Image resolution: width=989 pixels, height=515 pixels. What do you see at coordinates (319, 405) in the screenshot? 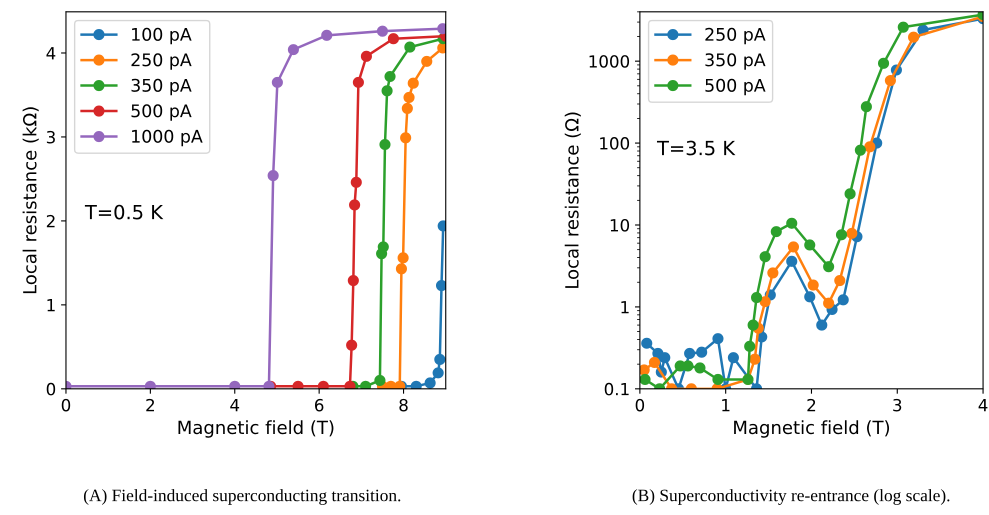
I see `x-tick-label: 6` at bounding box center [319, 405].